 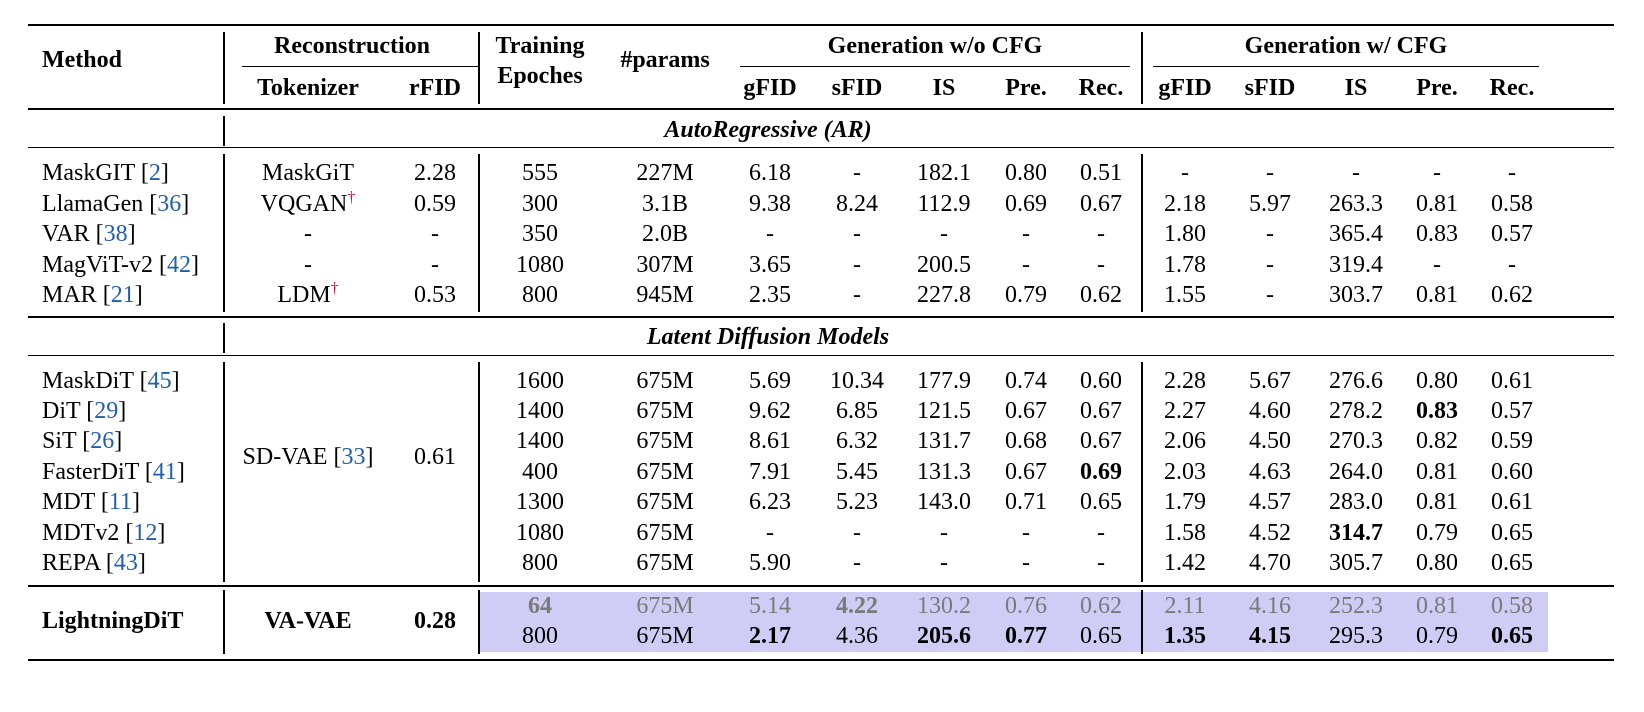 I want to click on citation-link: 41, so click(x=164, y=472).